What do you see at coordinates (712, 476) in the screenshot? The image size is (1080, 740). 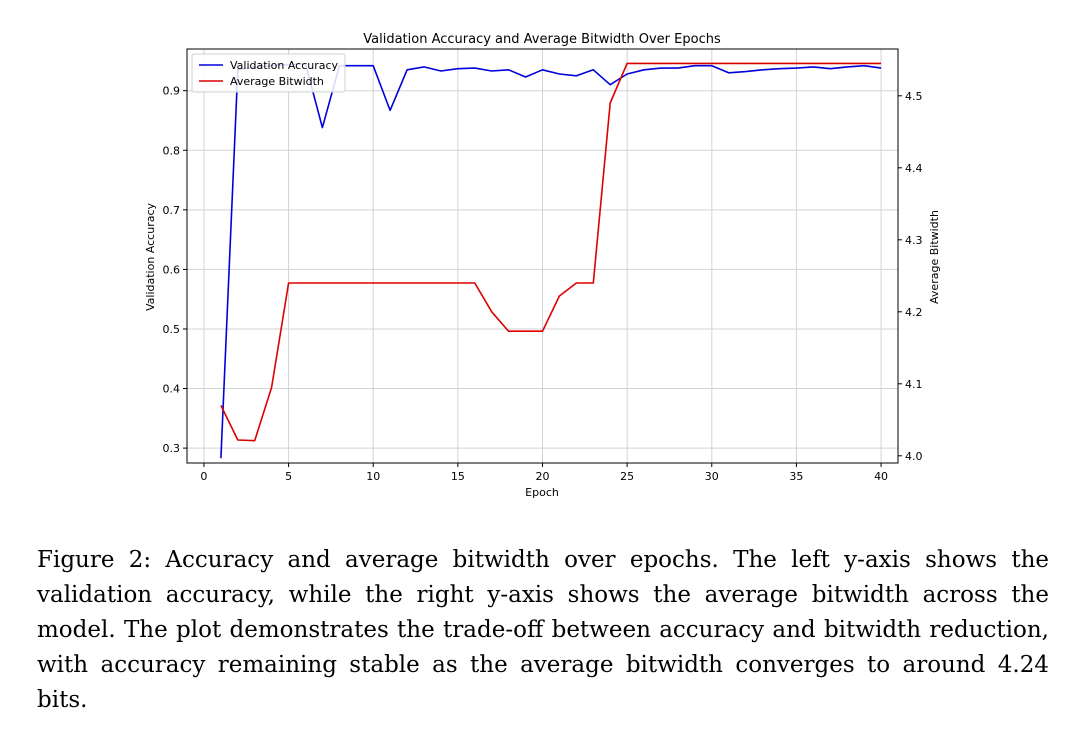 I see `x-tick-label: 30` at bounding box center [712, 476].